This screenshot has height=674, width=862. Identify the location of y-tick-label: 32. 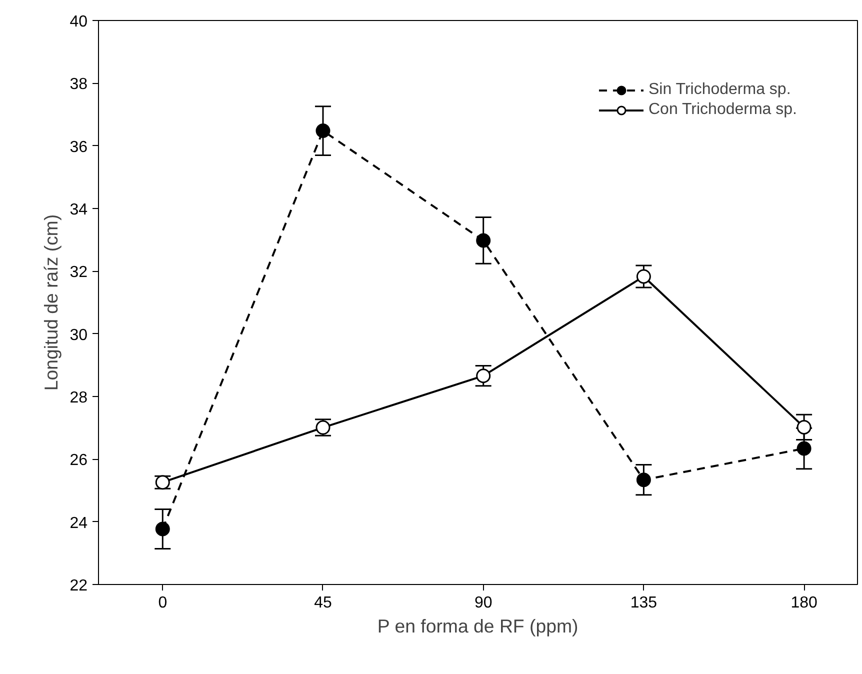
(79, 273).